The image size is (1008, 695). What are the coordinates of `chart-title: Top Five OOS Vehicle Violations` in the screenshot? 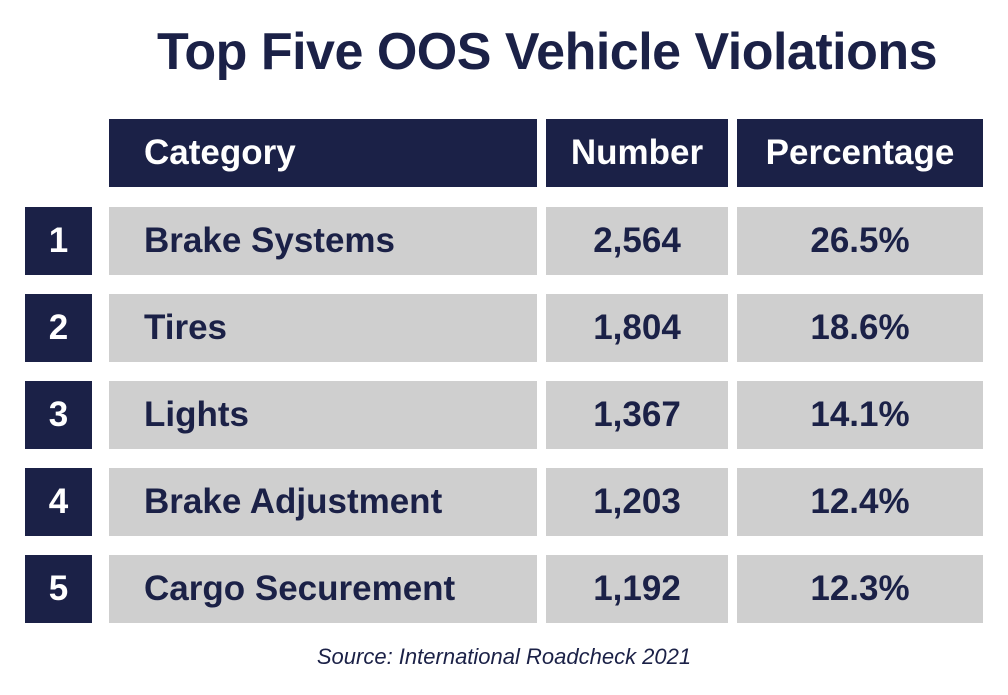 It's located at (547, 52).